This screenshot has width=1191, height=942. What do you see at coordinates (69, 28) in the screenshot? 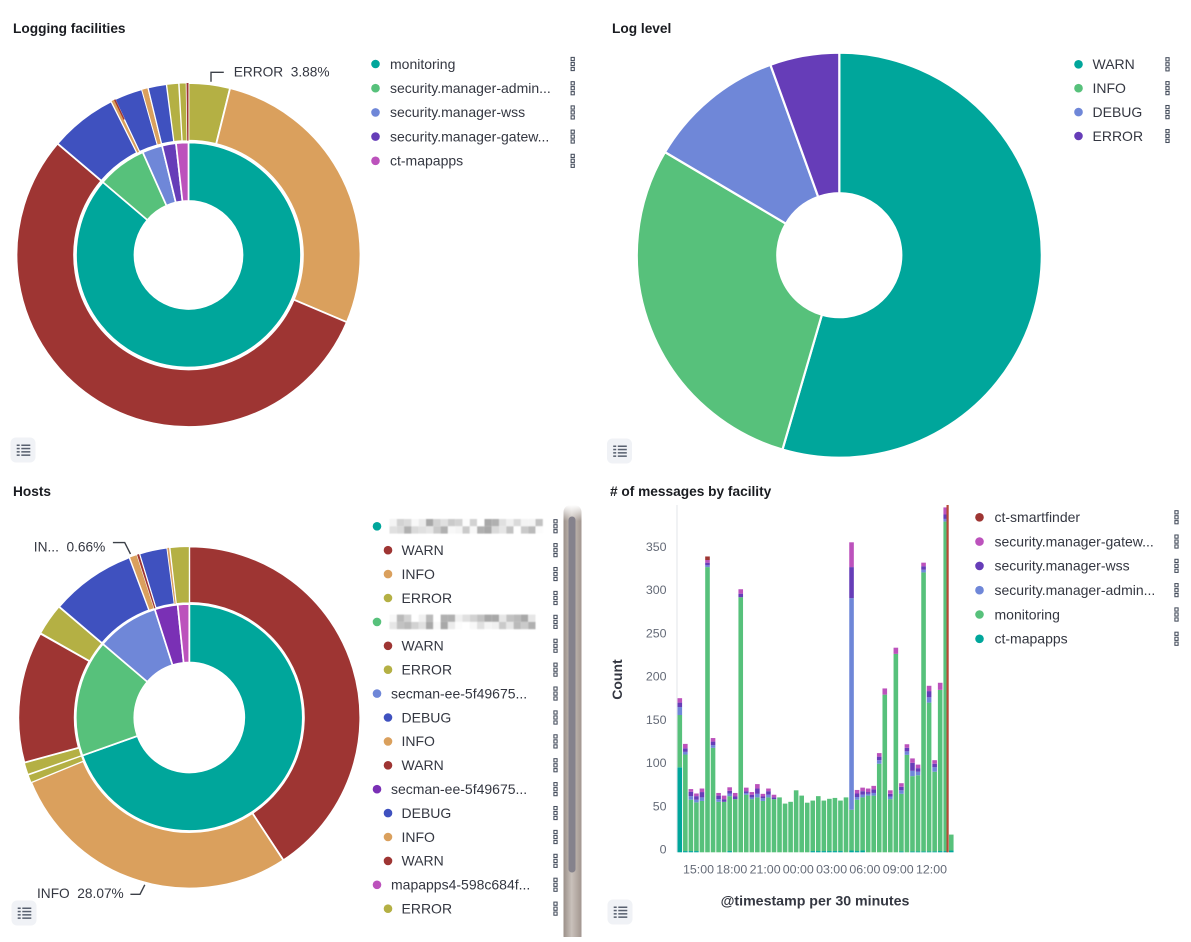
I see `svg-text: Logging facilities` at bounding box center [69, 28].